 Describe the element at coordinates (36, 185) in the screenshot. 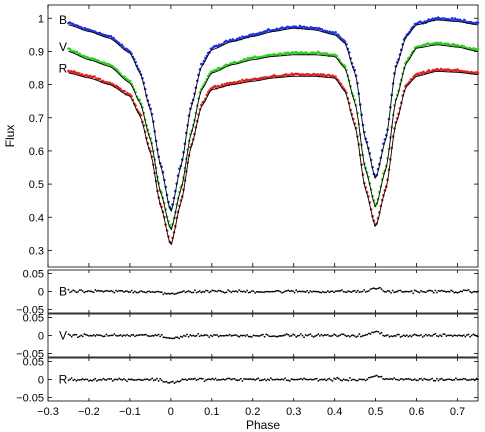

I see `y-tick-label: 0.5` at that location.